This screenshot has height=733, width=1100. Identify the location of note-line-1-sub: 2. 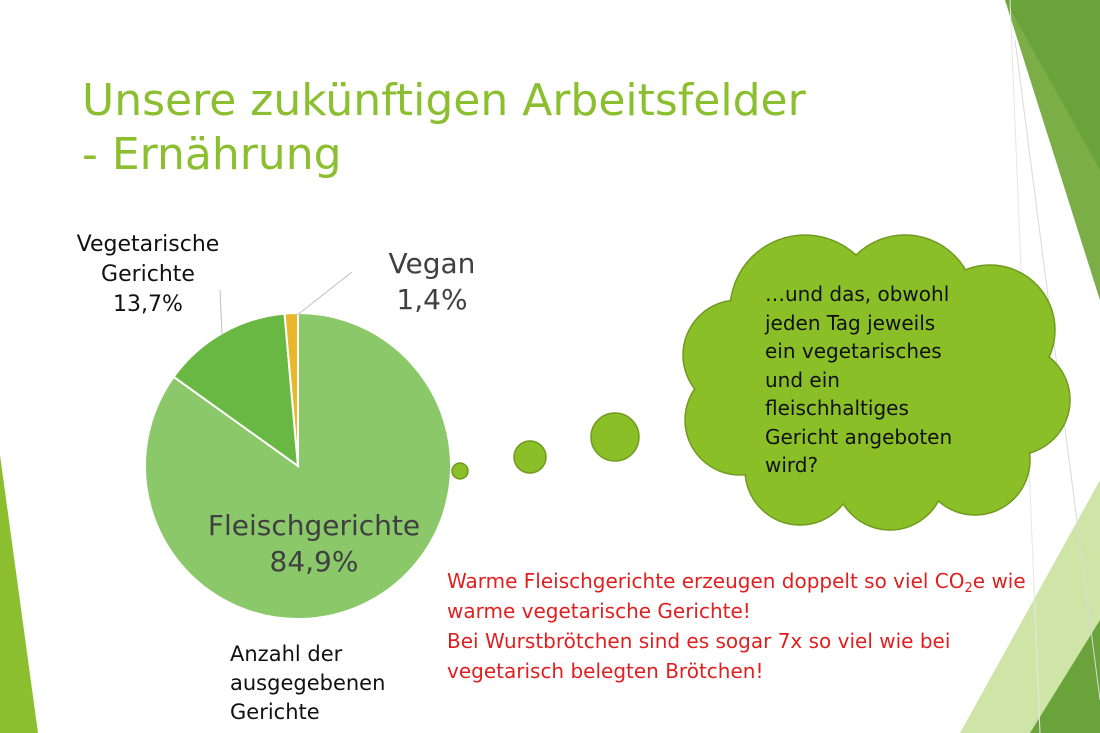
(968, 588).